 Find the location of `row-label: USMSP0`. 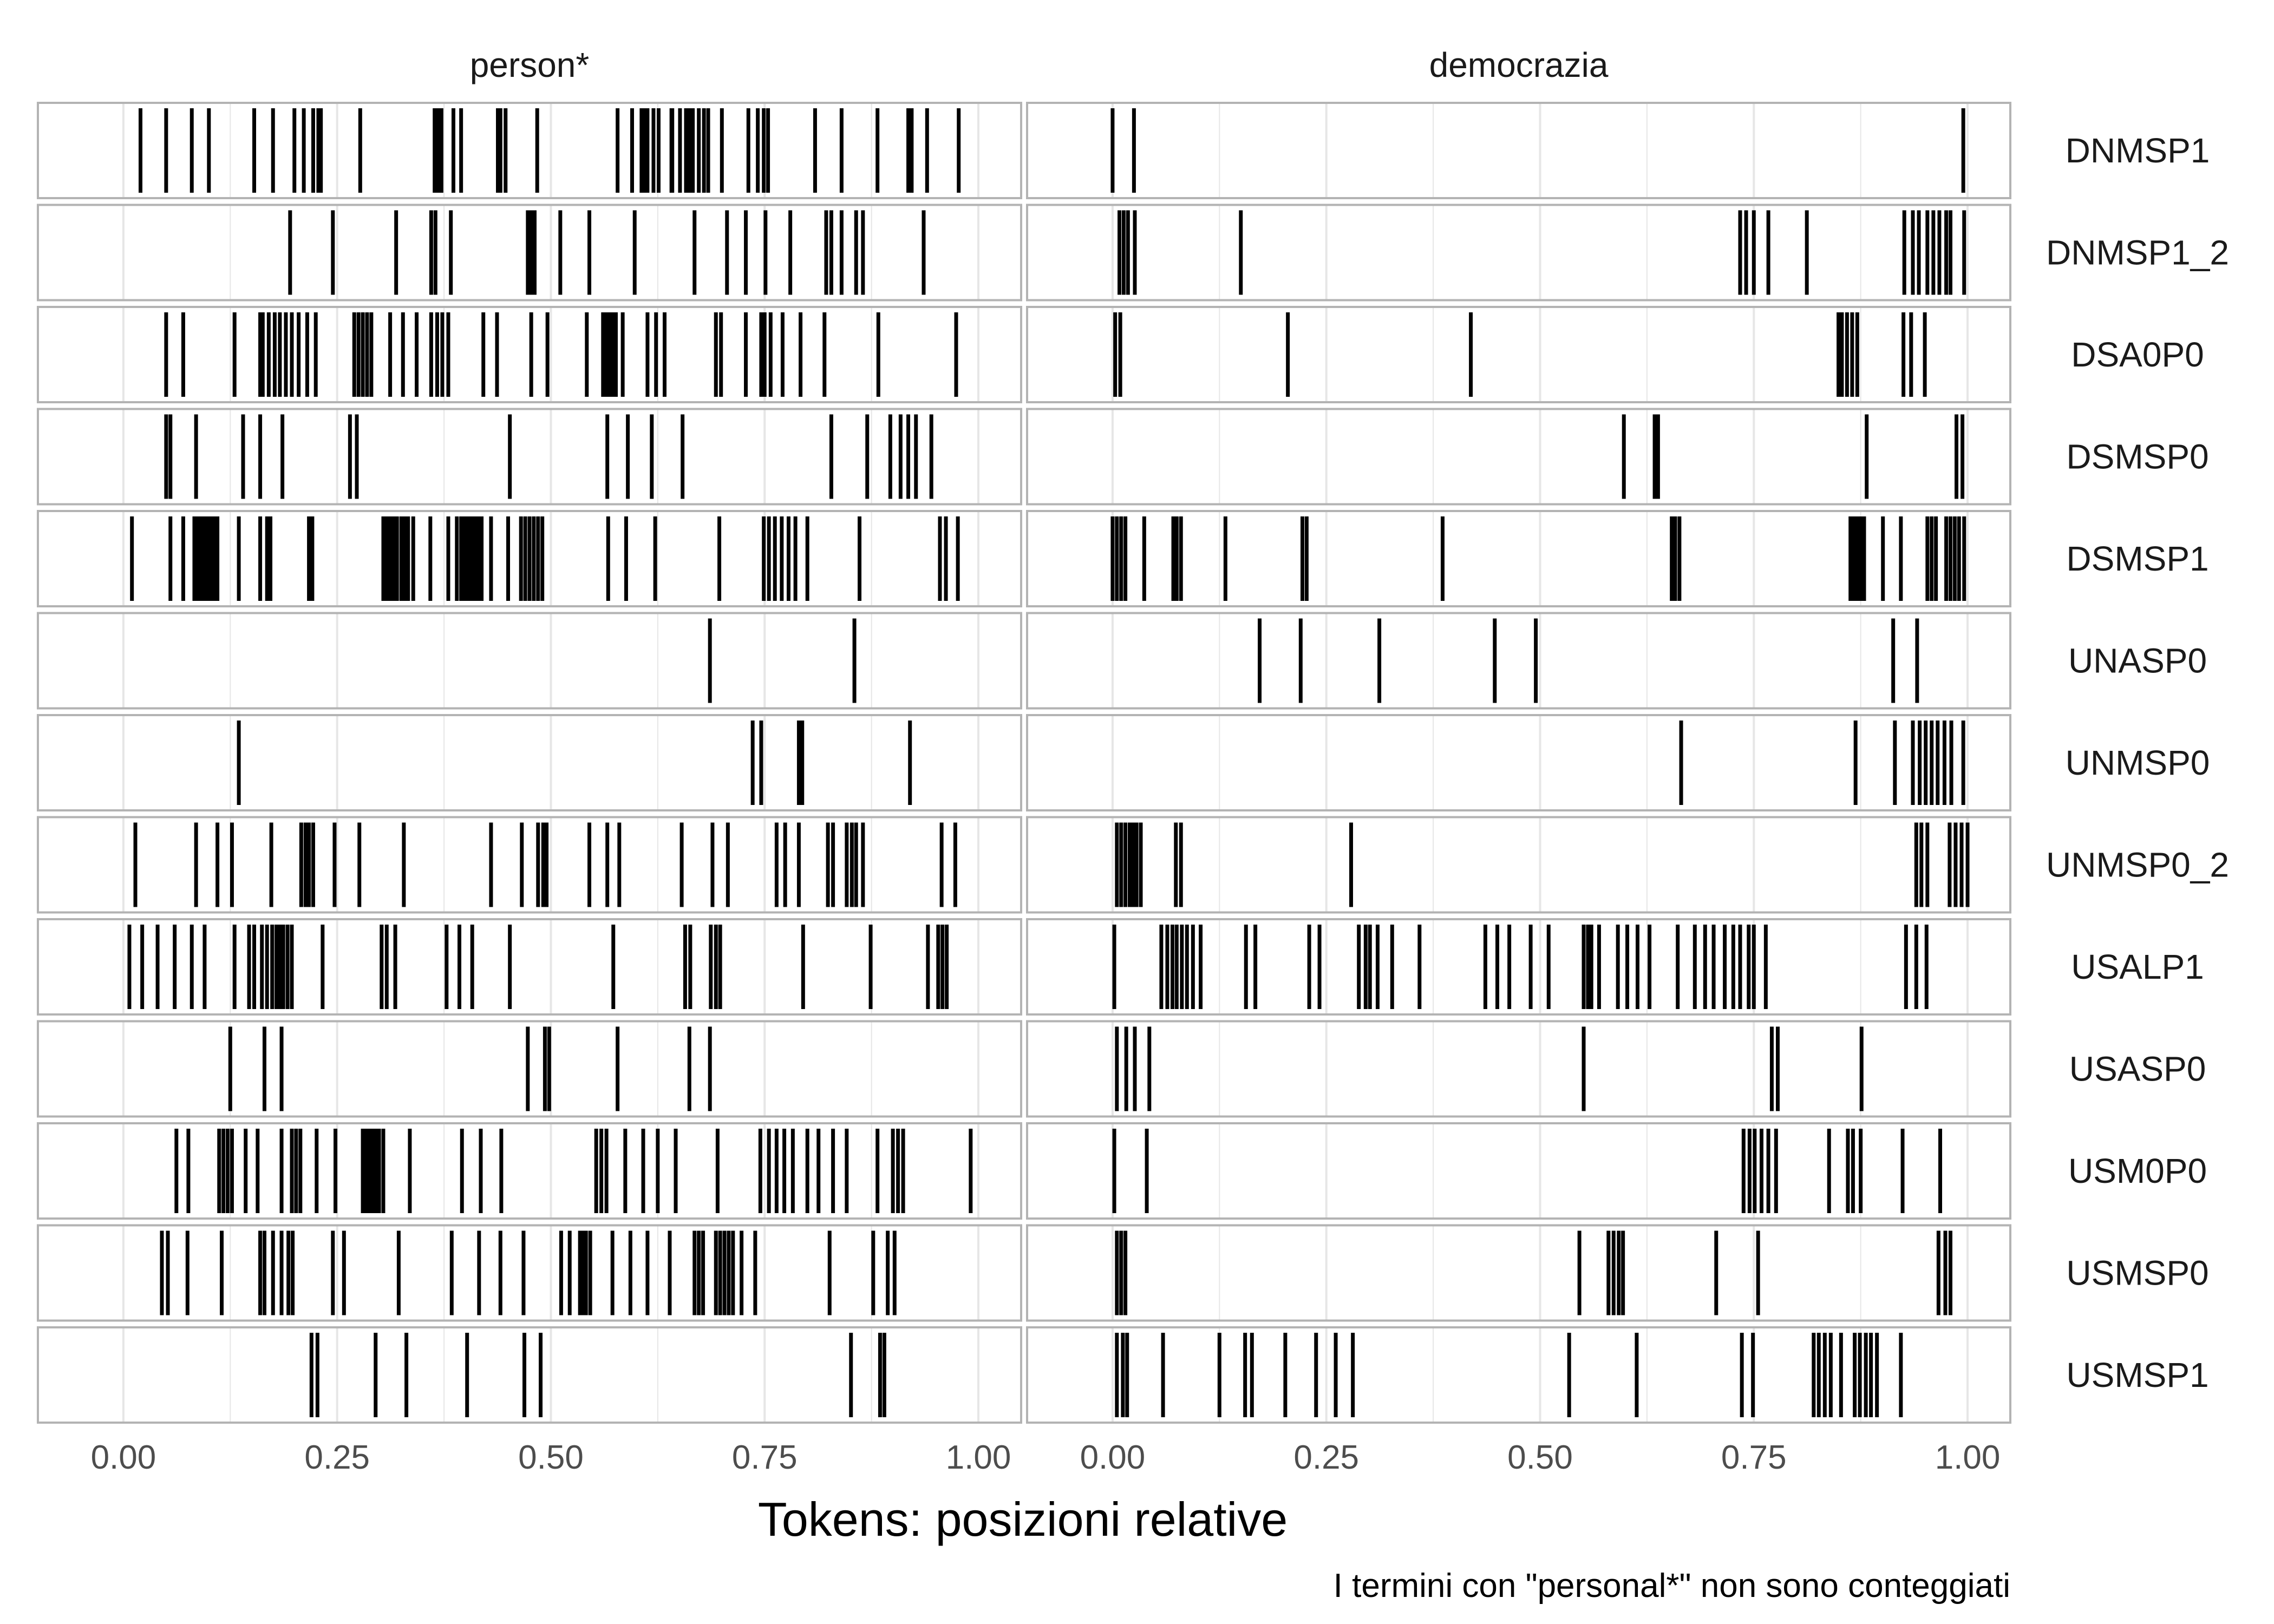

row-label: USMSP0 is located at coordinates (2137, 1273).